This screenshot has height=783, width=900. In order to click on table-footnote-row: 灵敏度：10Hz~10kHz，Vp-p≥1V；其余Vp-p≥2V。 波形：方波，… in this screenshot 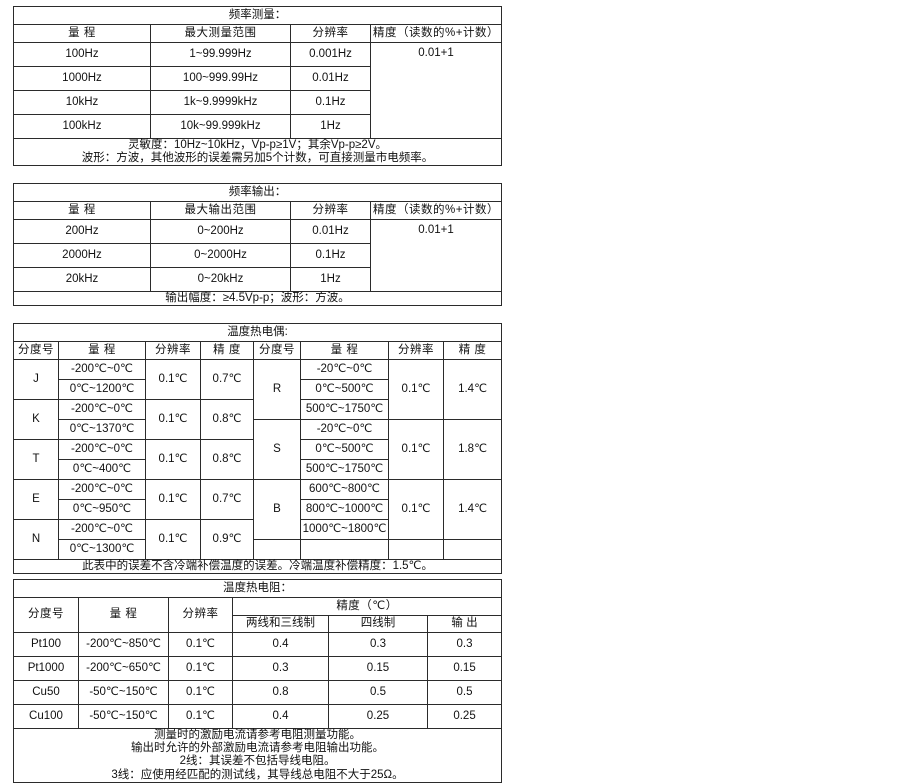, I will do `click(257, 152)`.